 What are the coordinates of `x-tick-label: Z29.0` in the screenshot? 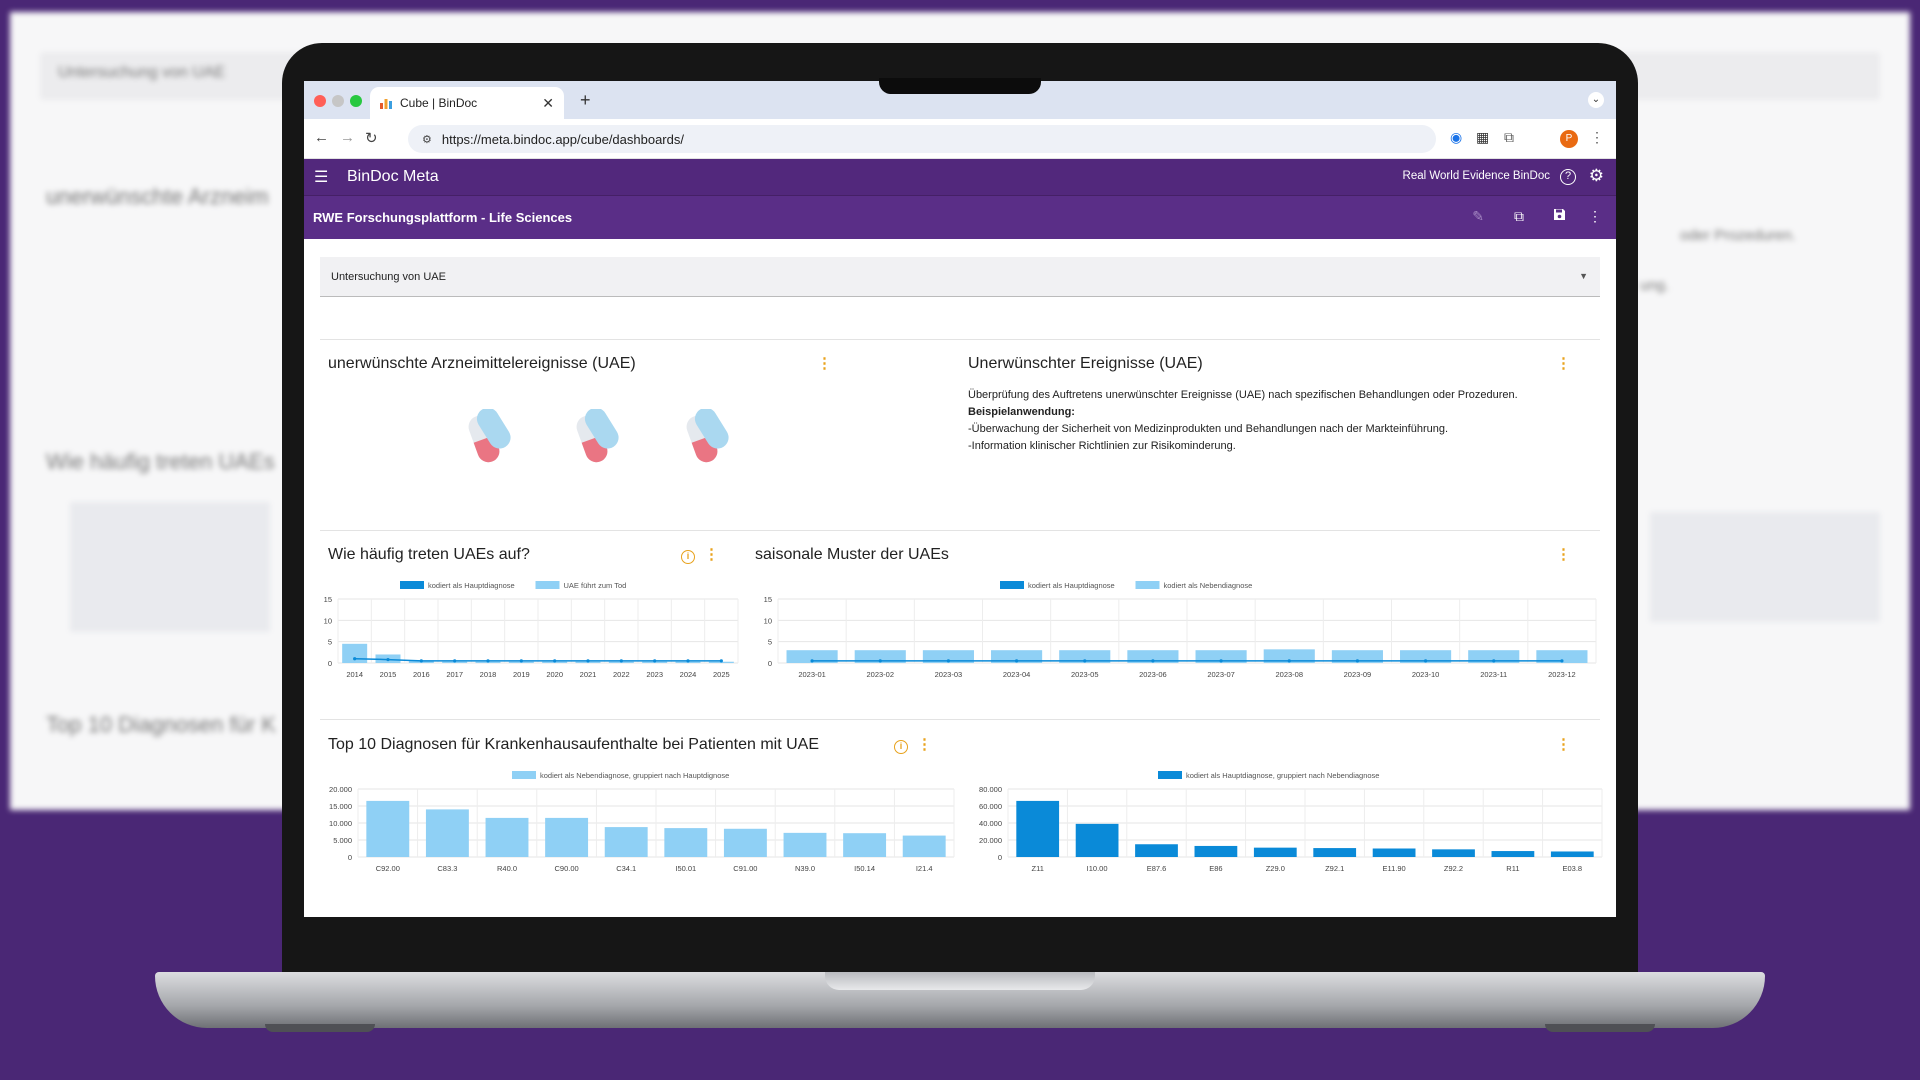 It's located at (1275, 868).